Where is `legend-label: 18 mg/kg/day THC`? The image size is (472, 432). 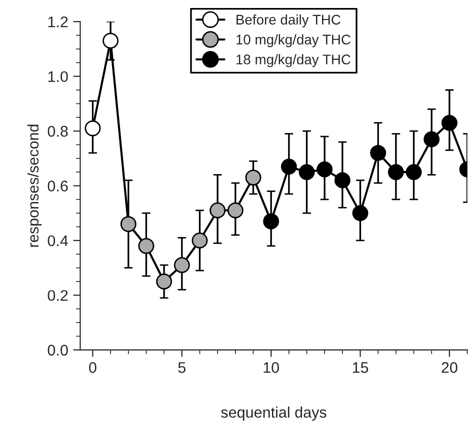
legend-label: 18 mg/kg/day THC is located at coordinates (293, 61).